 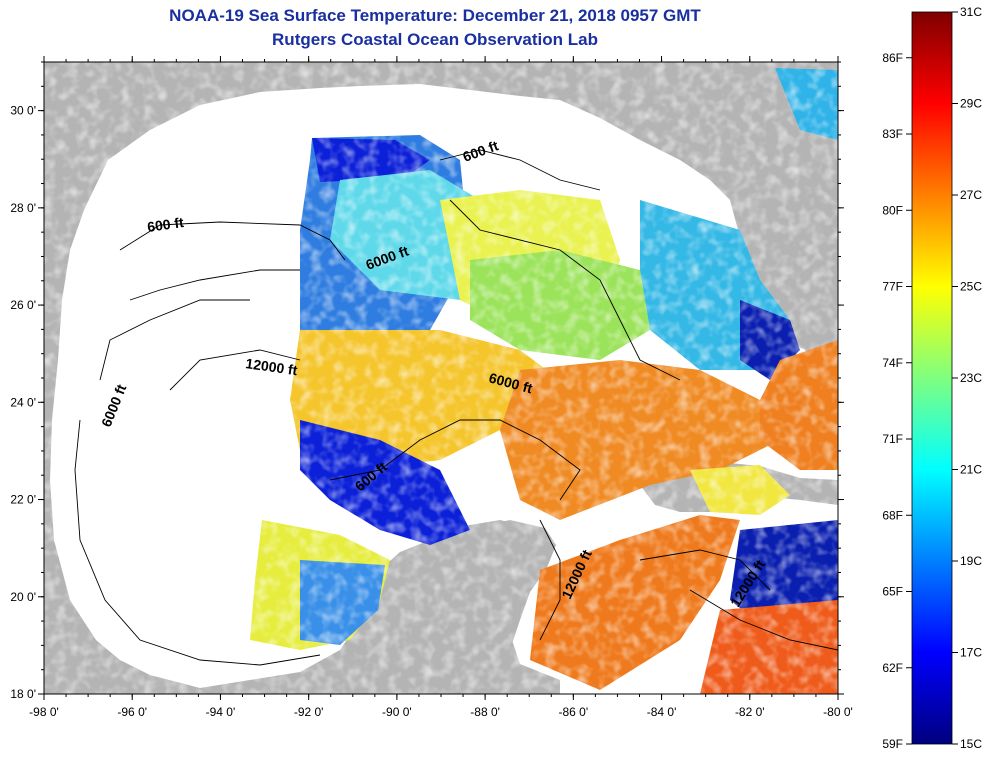 I want to click on fahrenheit-label: 77F, so click(x=892, y=287).